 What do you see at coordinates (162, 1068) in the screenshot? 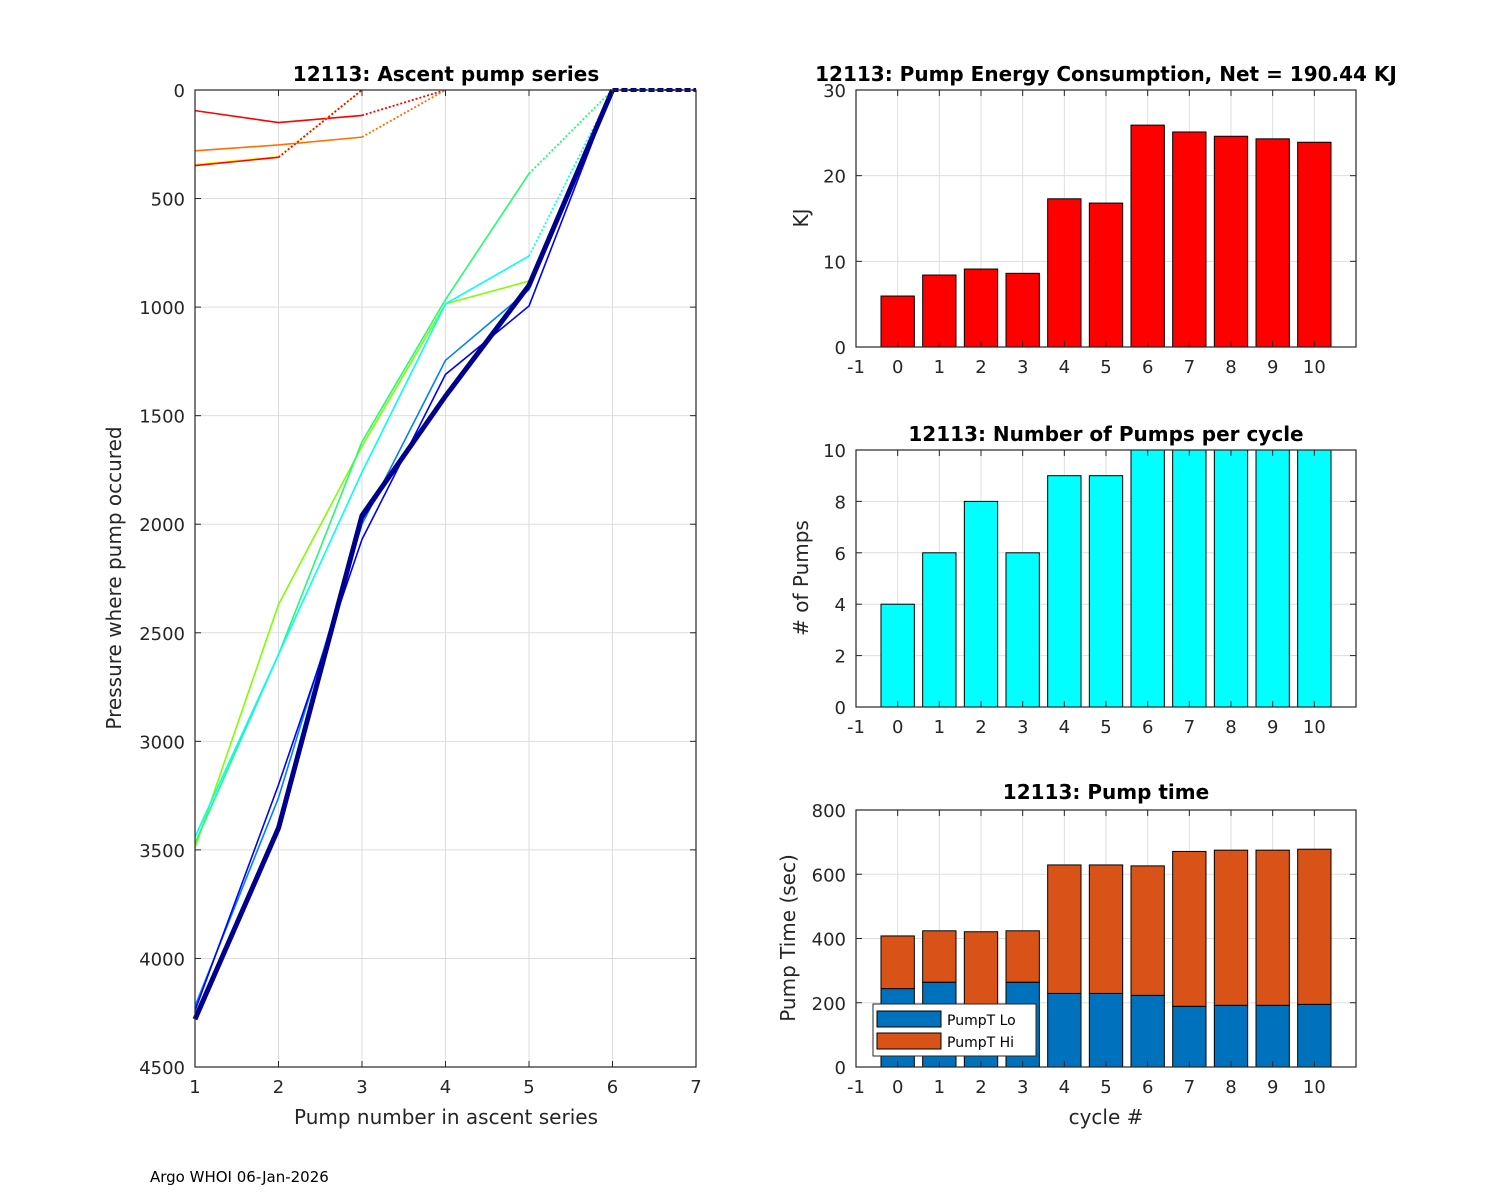
I see `y-tick-label: 4500` at bounding box center [162, 1068].